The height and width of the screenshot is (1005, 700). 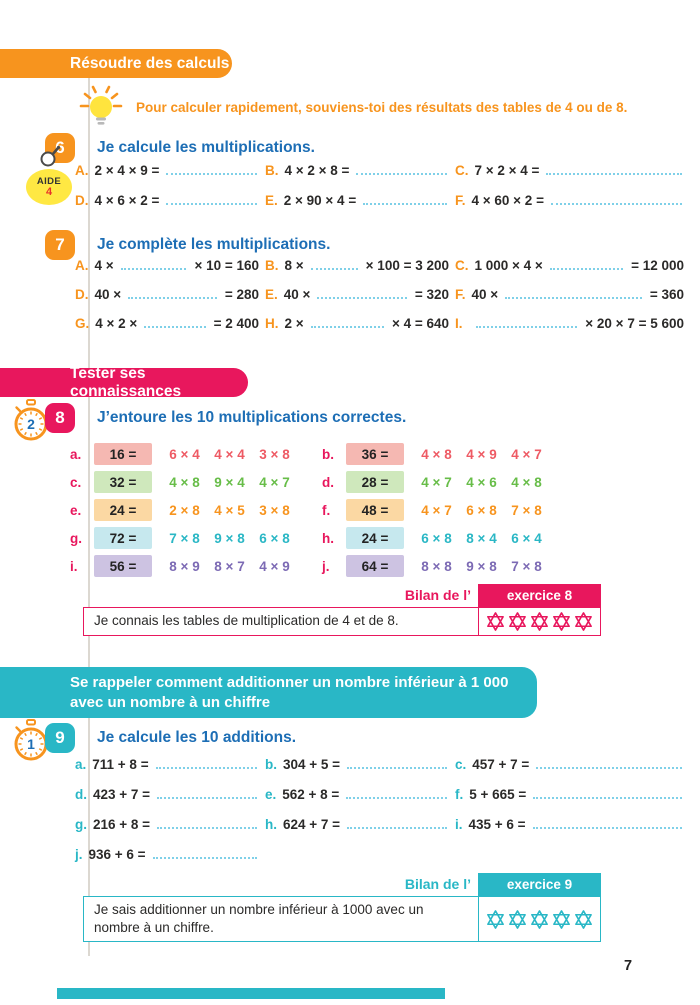 I want to click on item-label: I., so click(x=459, y=323).